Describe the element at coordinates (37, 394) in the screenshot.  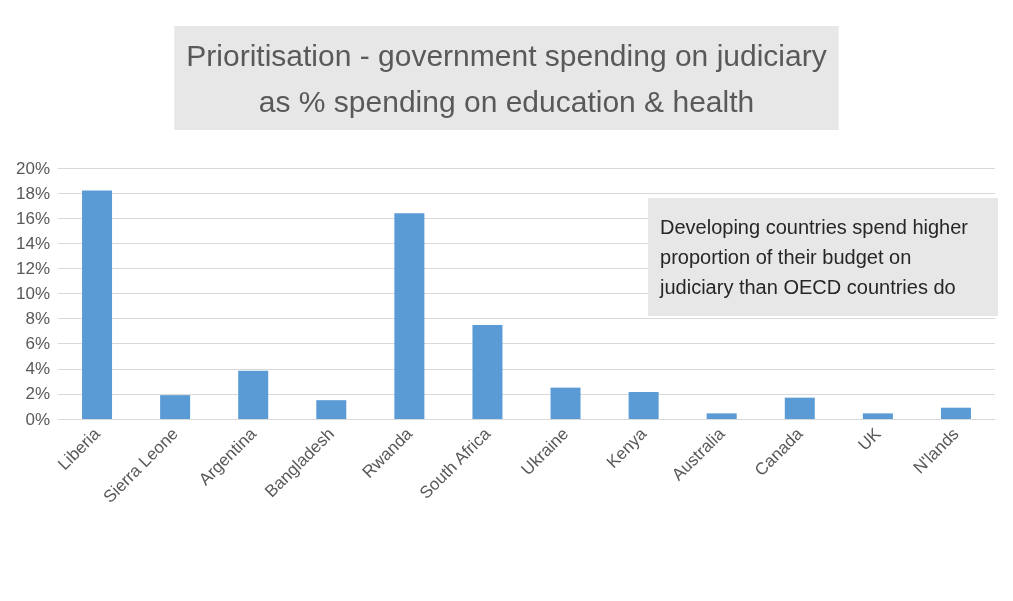
I see `y-tick-label: 2%` at that location.